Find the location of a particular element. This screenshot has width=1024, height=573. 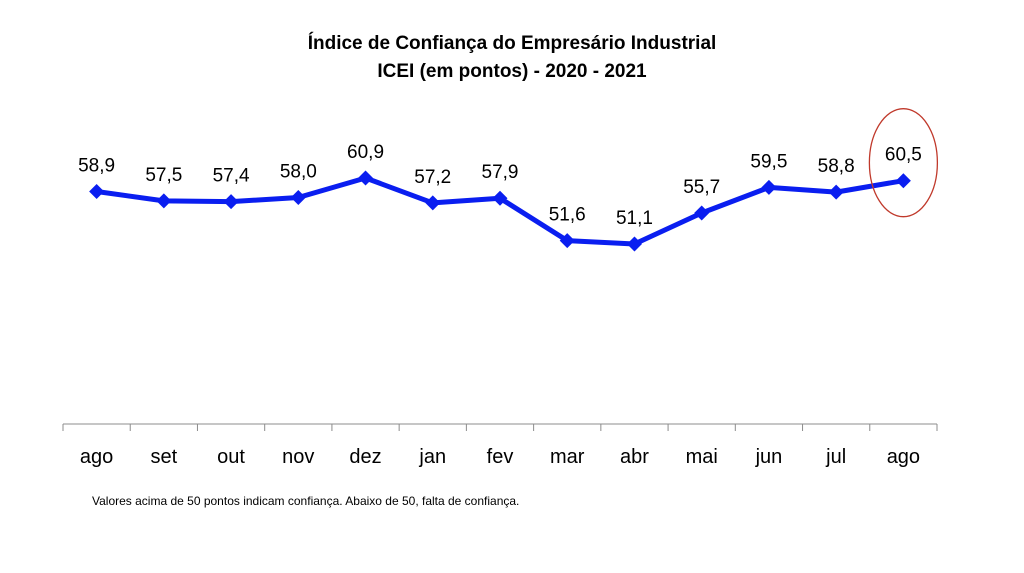

x-tick-label: dez is located at coordinates (365, 457).